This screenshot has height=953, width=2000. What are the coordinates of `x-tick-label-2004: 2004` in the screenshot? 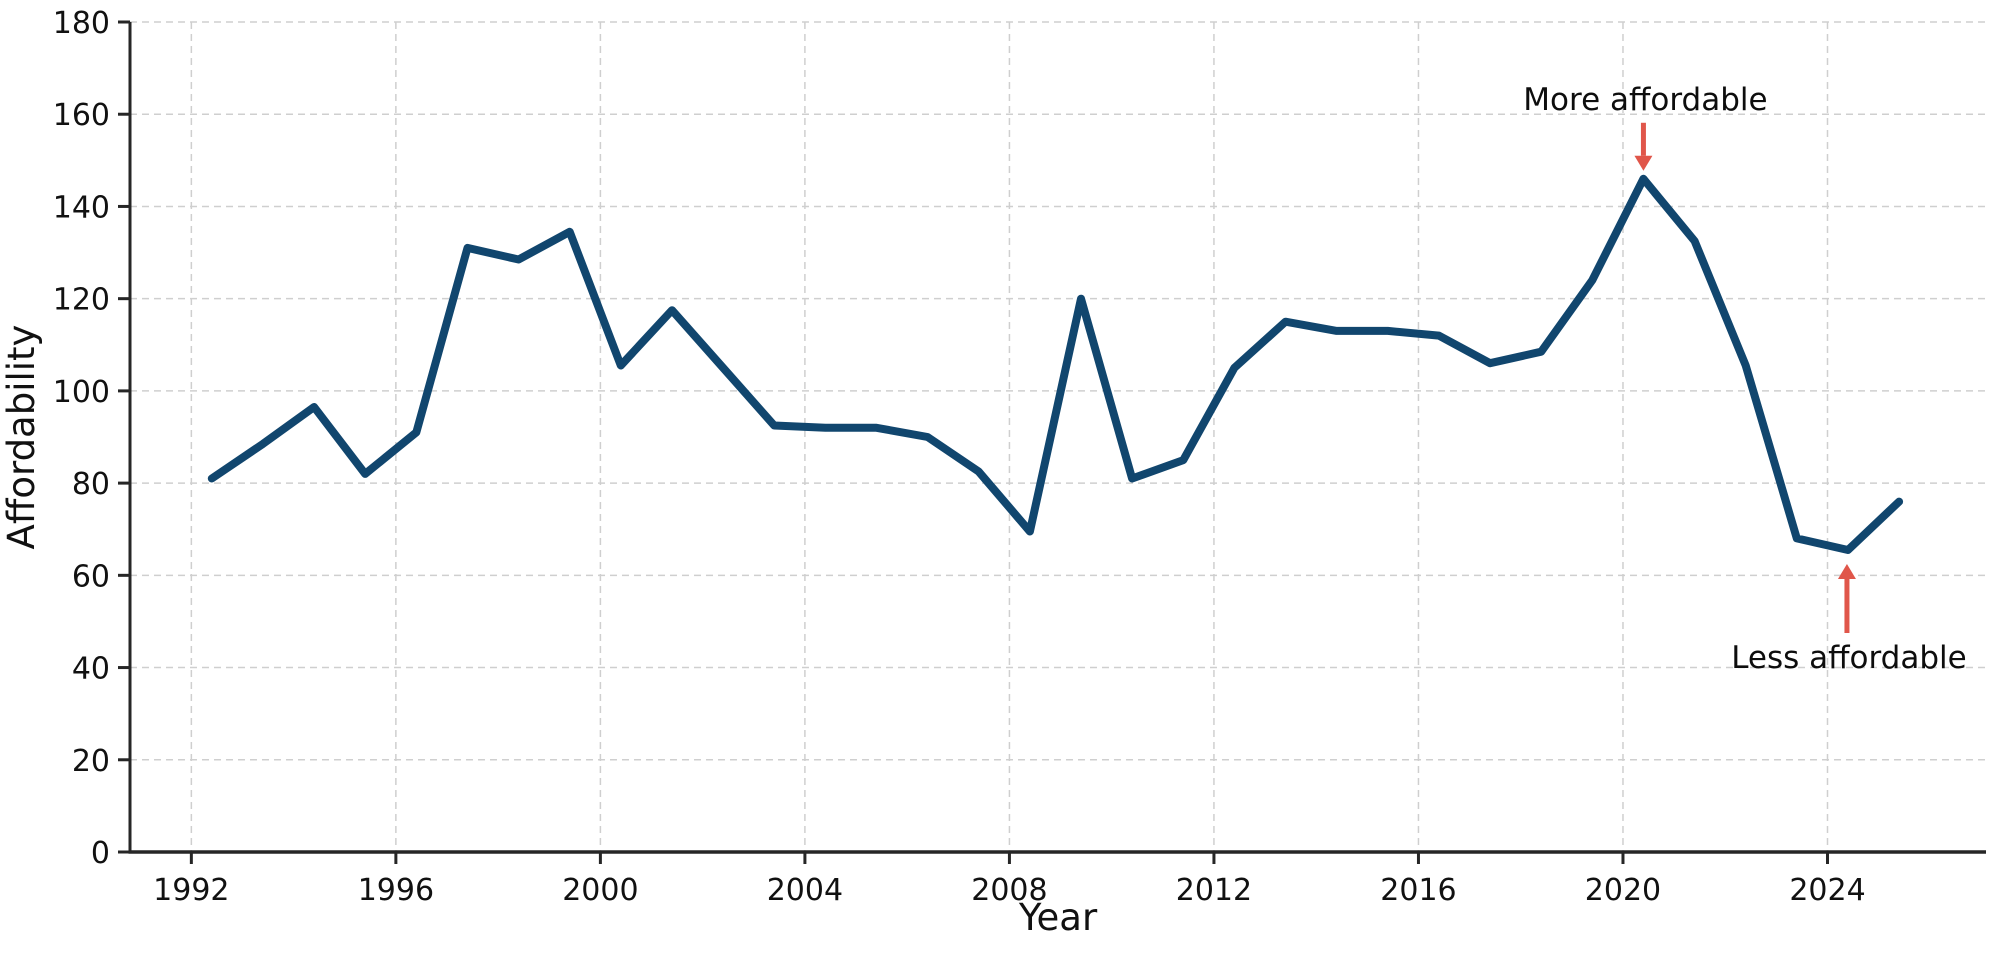 It's located at (805, 890).